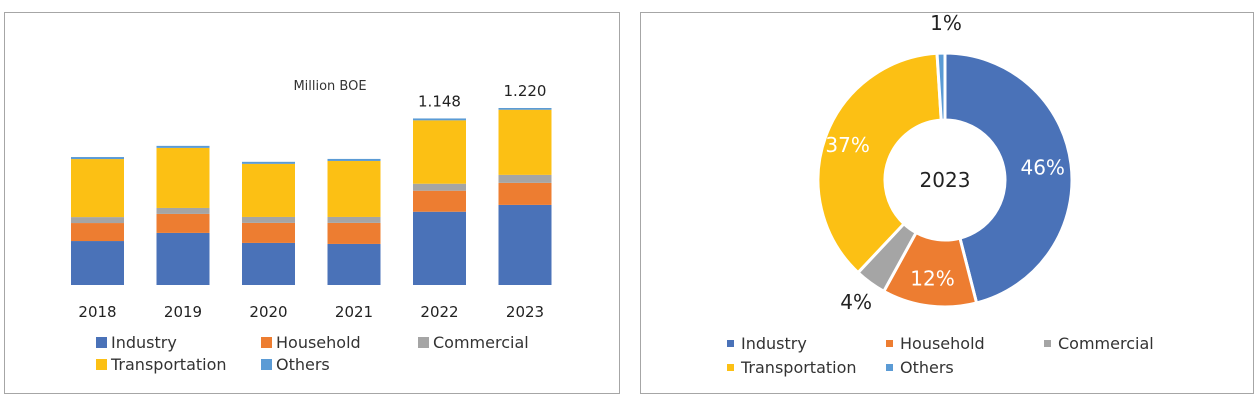 The image size is (1260, 402). Describe the element at coordinates (941, 86) in the screenshot. I see `donut-slice-others` at that location.